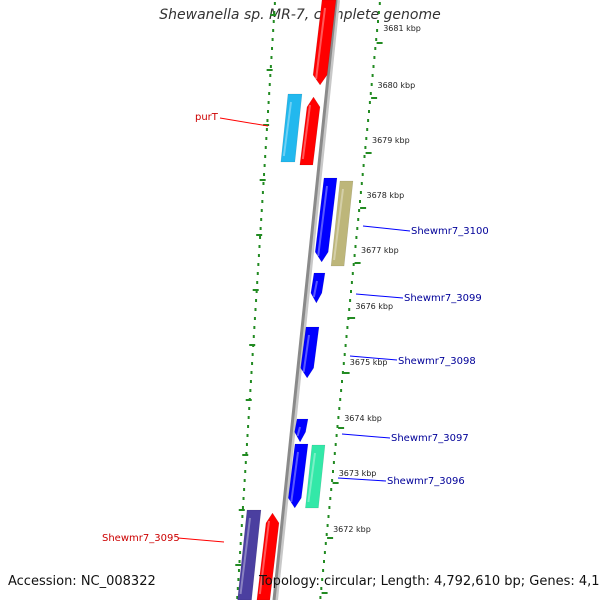 The width and height of the screenshot is (600, 600). I want to click on shewmr7-3096-gene, so click(315, 476).